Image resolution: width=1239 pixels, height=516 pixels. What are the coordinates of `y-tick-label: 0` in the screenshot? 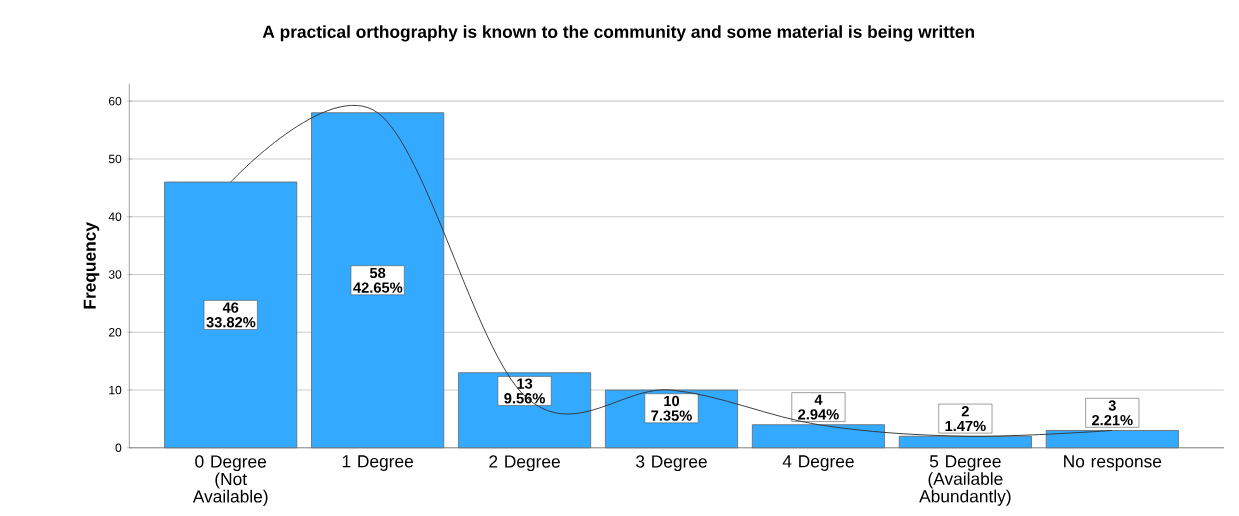 It's located at (118, 448).